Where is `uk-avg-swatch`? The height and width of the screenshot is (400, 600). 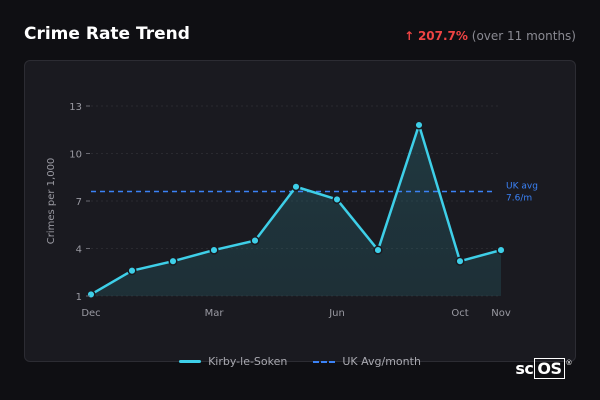
uk-avg-swatch is located at coordinates (324, 361).